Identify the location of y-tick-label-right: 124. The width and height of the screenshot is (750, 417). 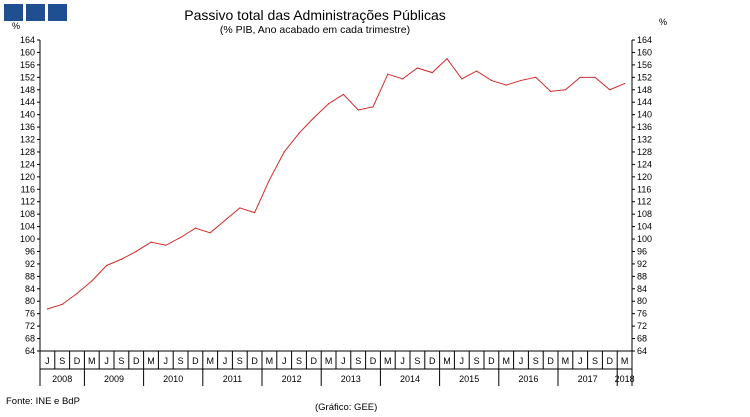
(644, 164).